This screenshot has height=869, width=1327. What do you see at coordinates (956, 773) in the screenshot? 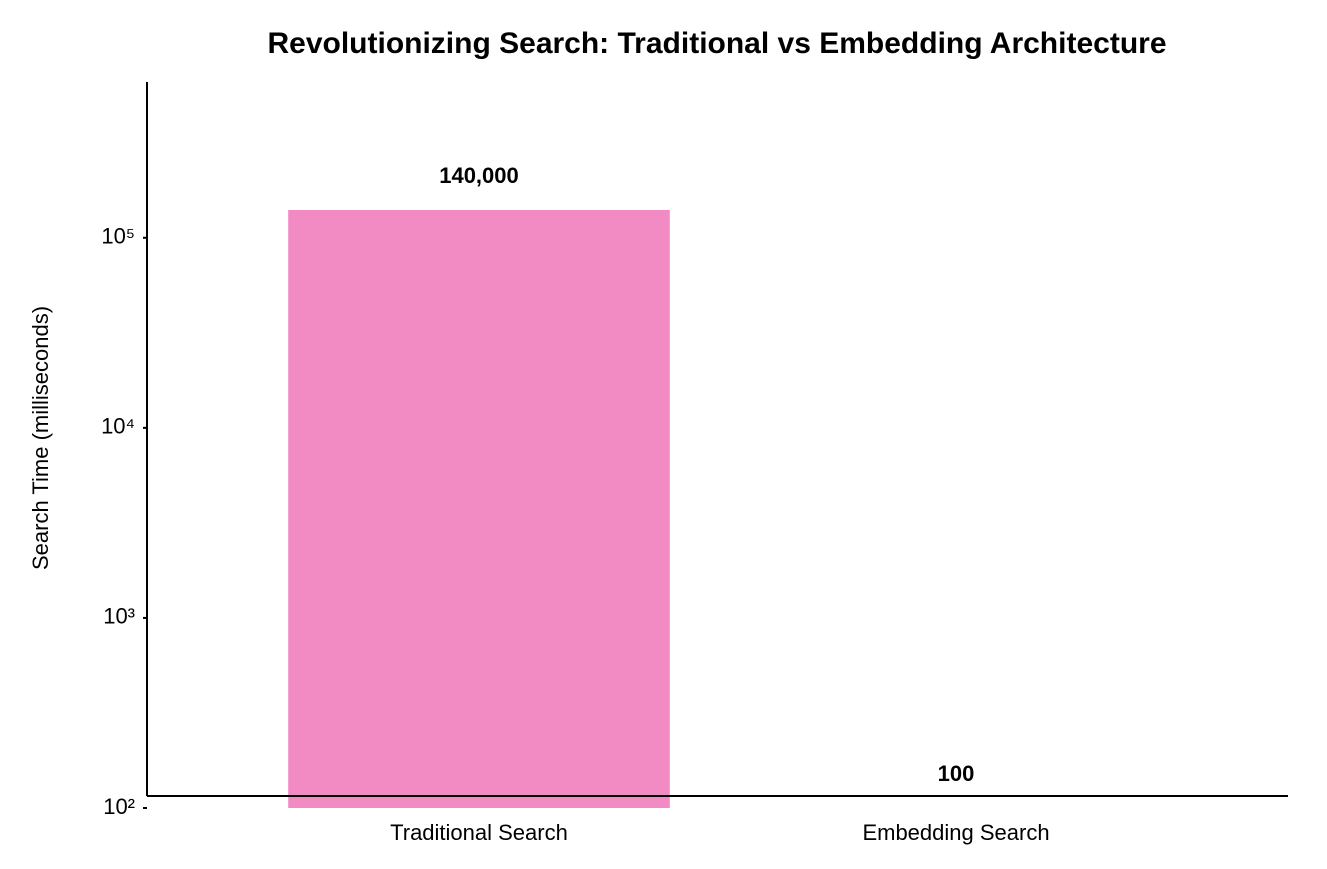
I see `value-label: 100` at bounding box center [956, 773].